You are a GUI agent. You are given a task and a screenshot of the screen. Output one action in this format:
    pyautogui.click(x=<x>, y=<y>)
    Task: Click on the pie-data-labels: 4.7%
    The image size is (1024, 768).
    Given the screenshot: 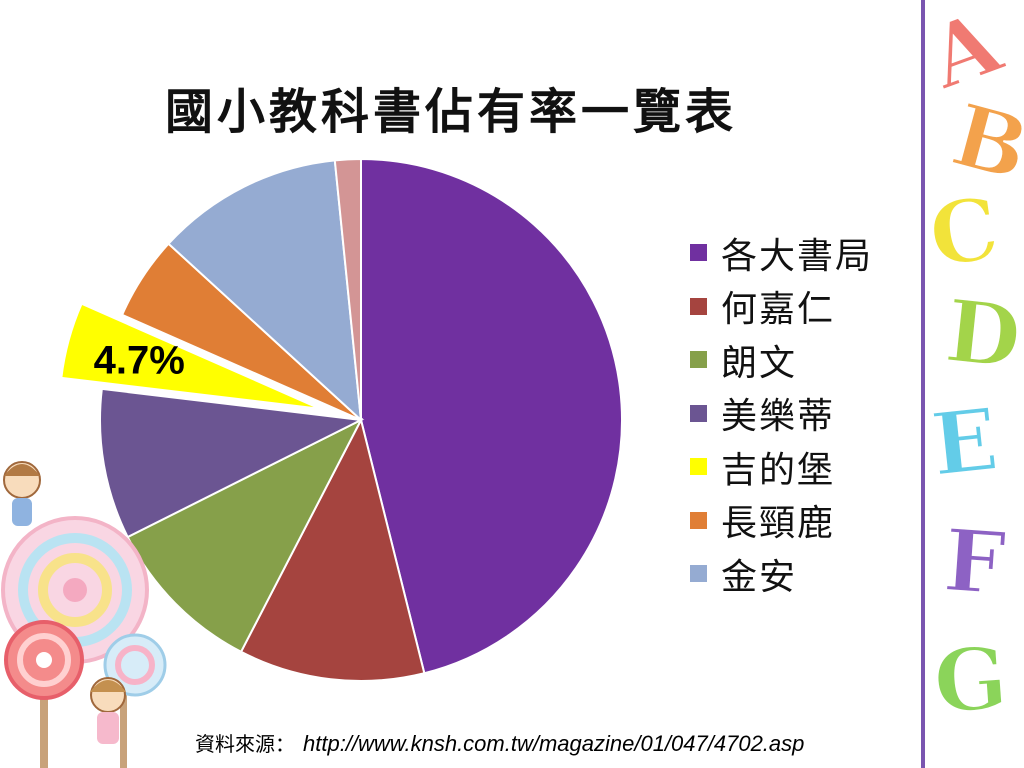 What is the action you would take?
    pyautogui.click(x=139, y=360)
    